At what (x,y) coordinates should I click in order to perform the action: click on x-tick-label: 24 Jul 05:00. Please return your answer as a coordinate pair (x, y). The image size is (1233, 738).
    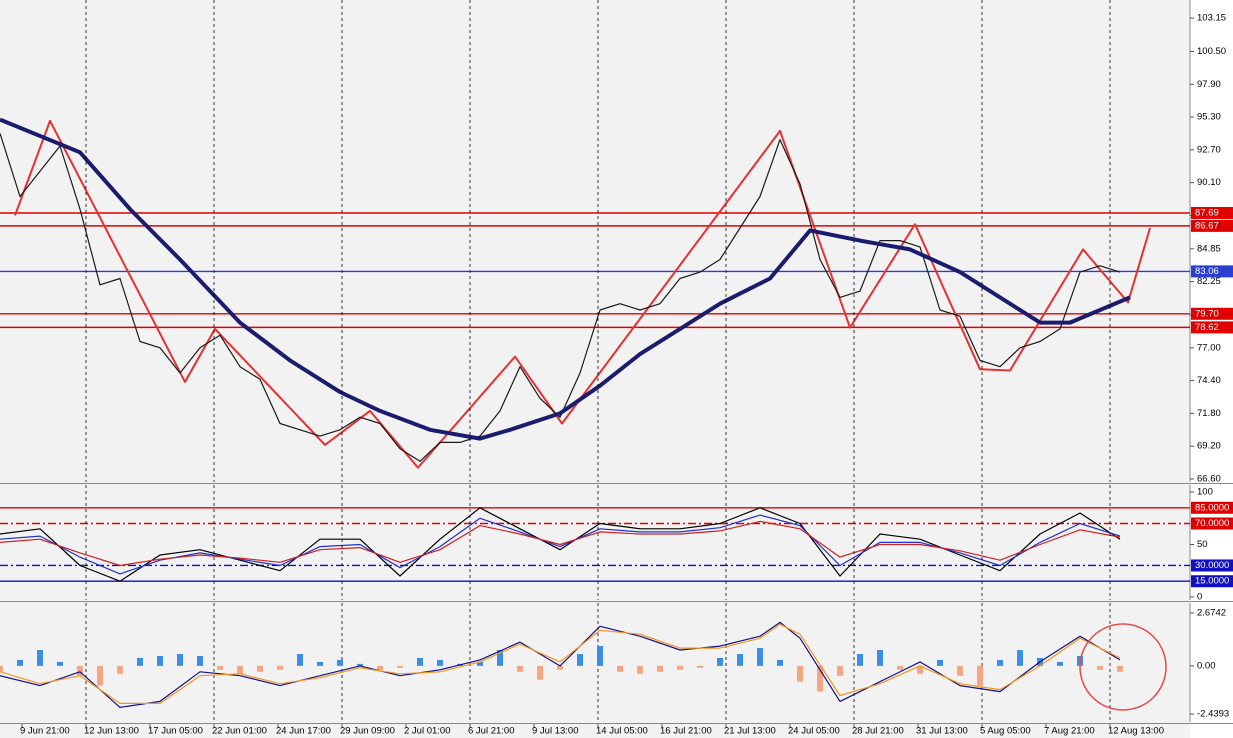
    Looking at the image, I should click on (814, 731).